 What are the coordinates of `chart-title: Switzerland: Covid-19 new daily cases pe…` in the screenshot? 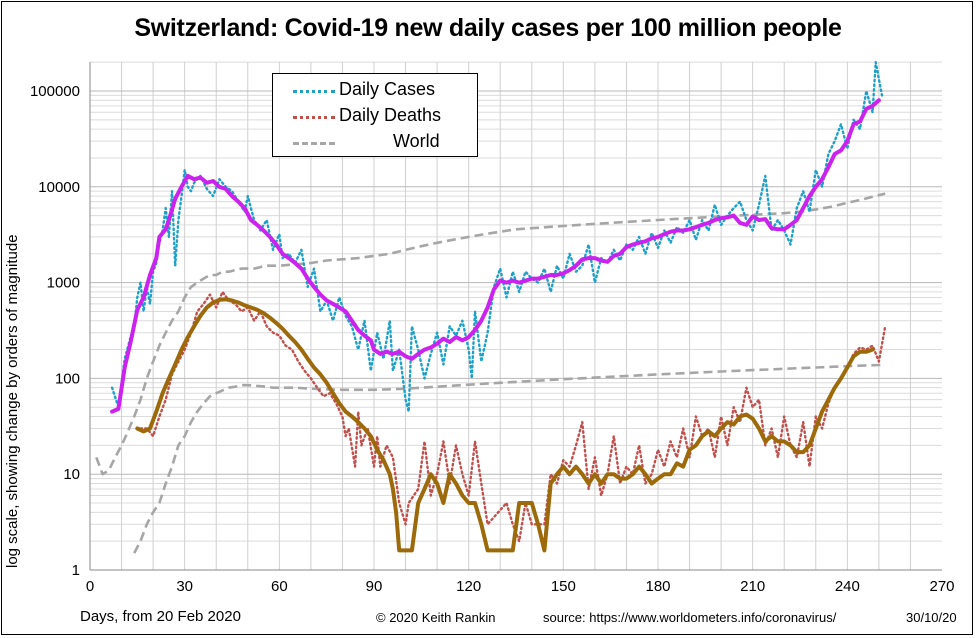 It's located at (488, 28).